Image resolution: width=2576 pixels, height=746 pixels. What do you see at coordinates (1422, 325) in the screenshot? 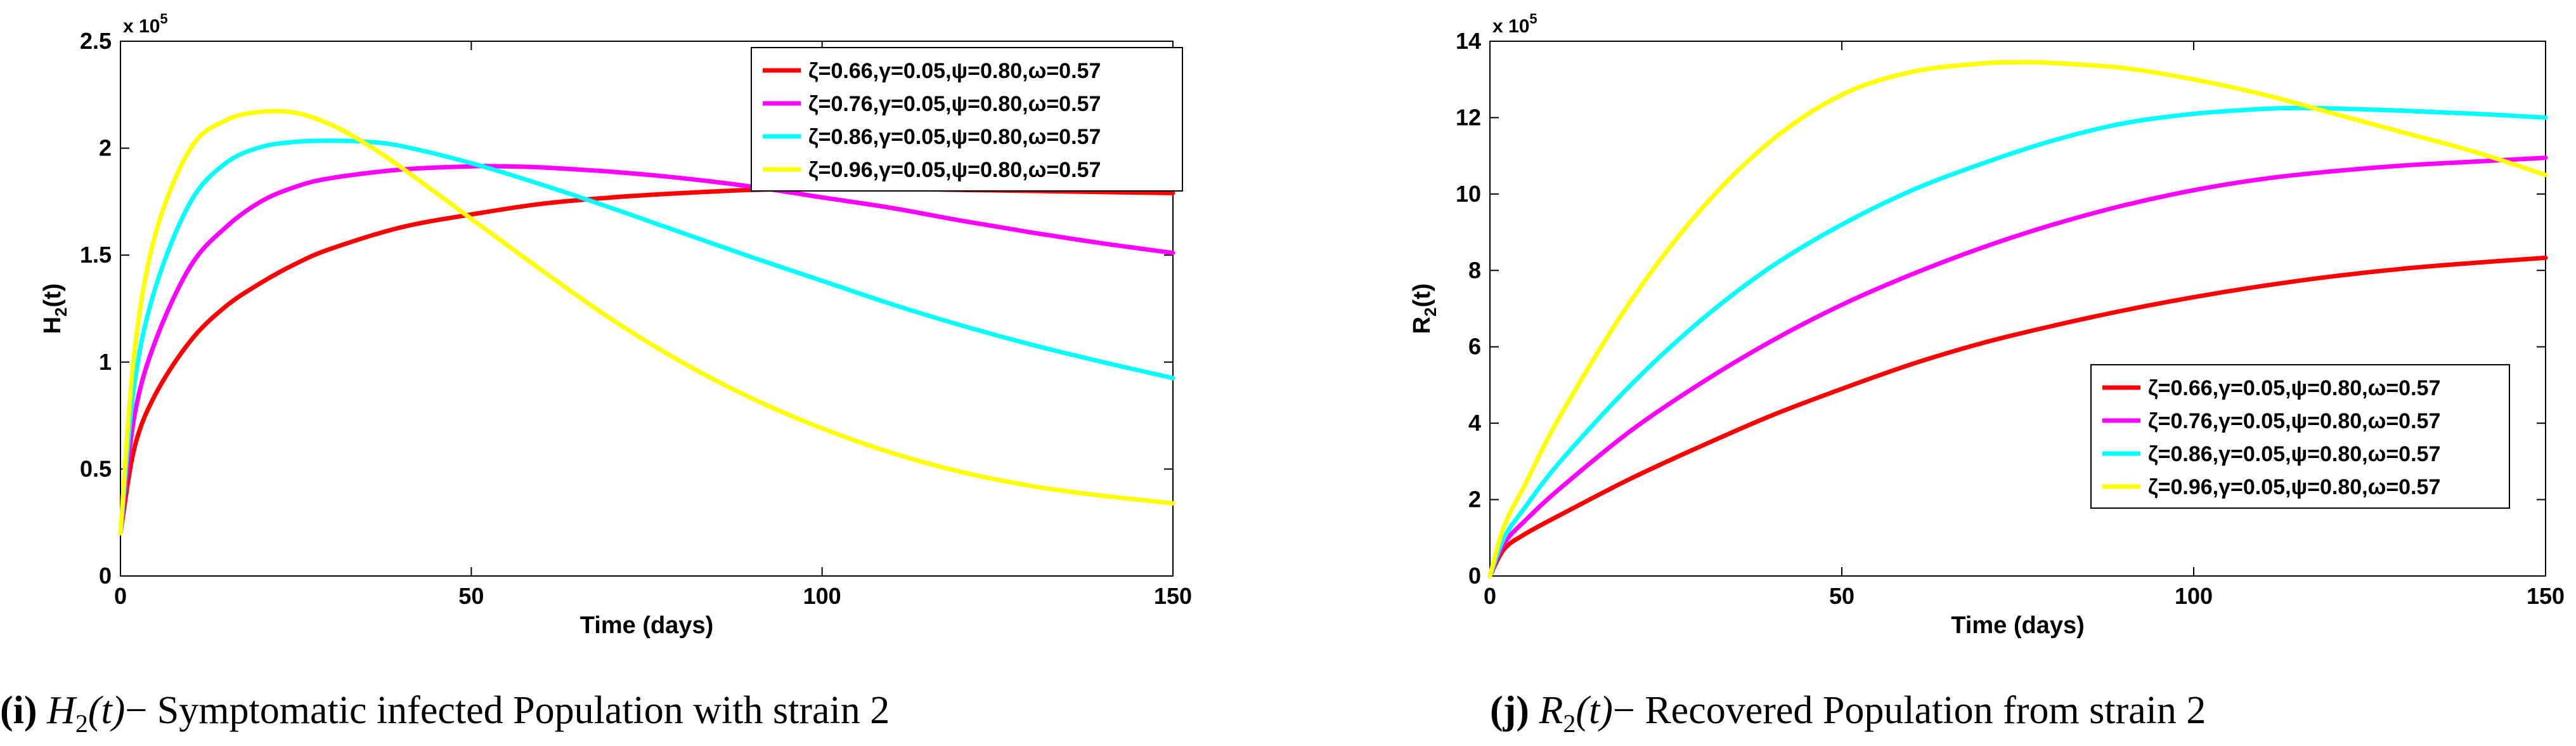
I see `y-axis-label-main: R` at bounding box center [1422, 325].